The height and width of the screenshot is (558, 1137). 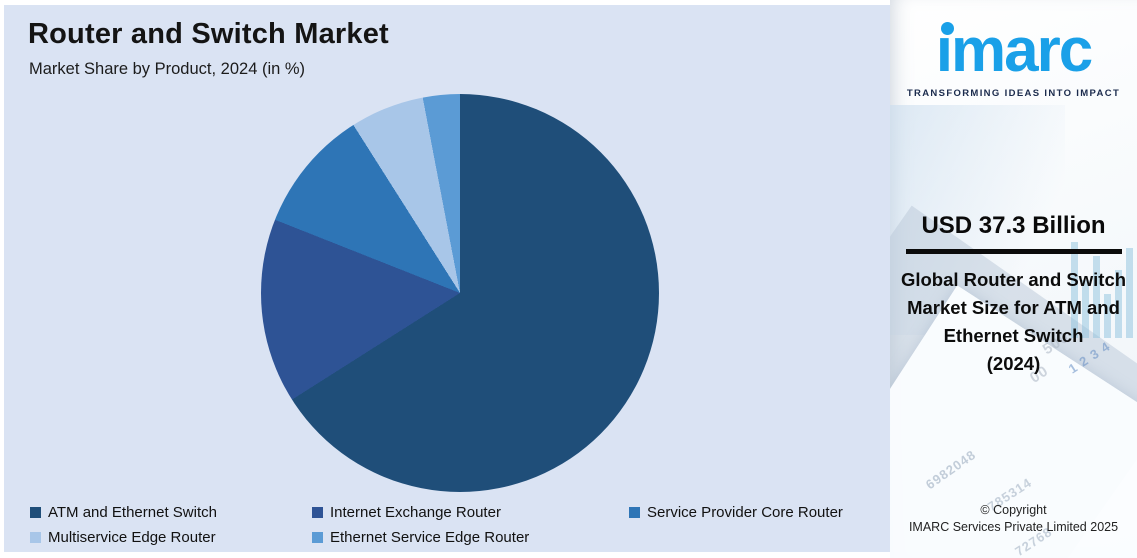 I want to click on legend-label: ATM and Ethernet Switch, so click(x=132, y=512).